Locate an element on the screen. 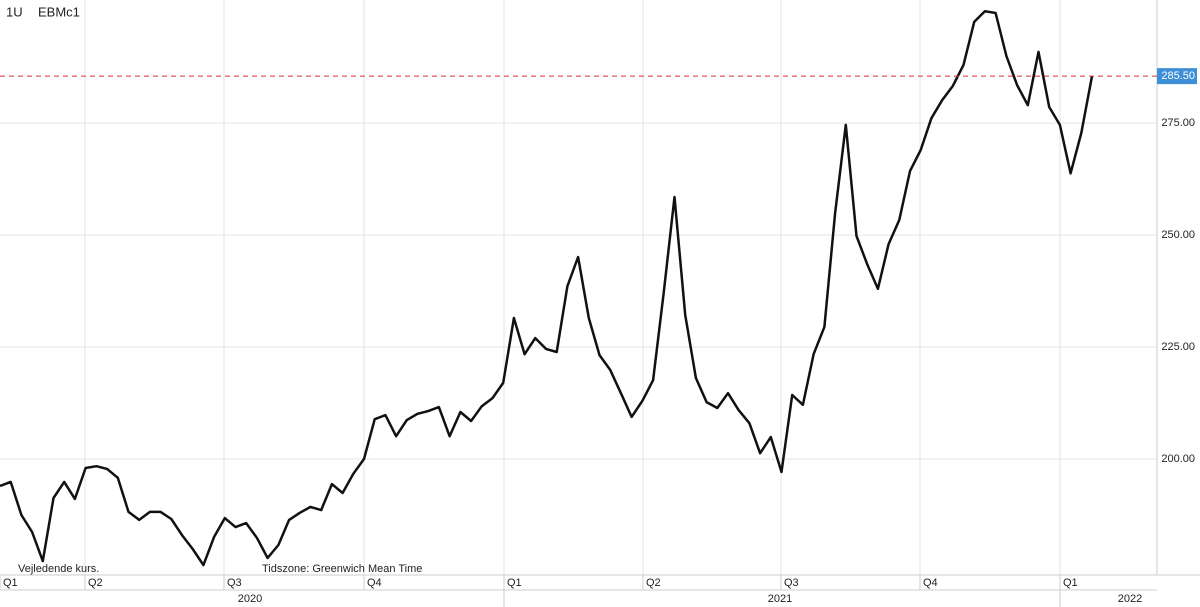  y-tick-label: 225.00 is located at coordinates (1178, 347).